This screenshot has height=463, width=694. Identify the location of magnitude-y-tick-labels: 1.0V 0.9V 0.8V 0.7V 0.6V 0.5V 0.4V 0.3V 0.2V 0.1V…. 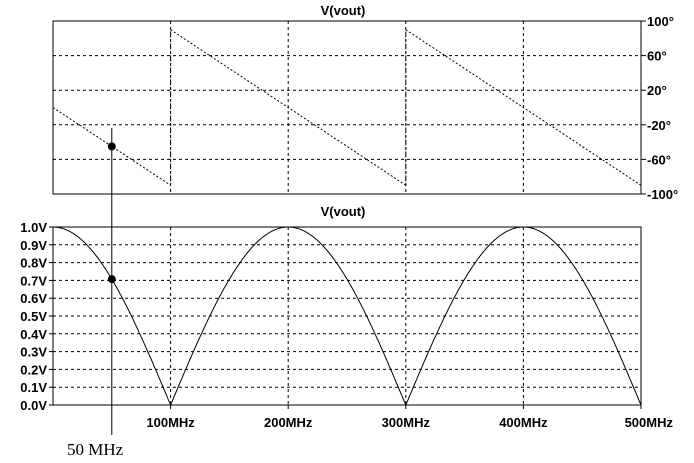
(36, 316).